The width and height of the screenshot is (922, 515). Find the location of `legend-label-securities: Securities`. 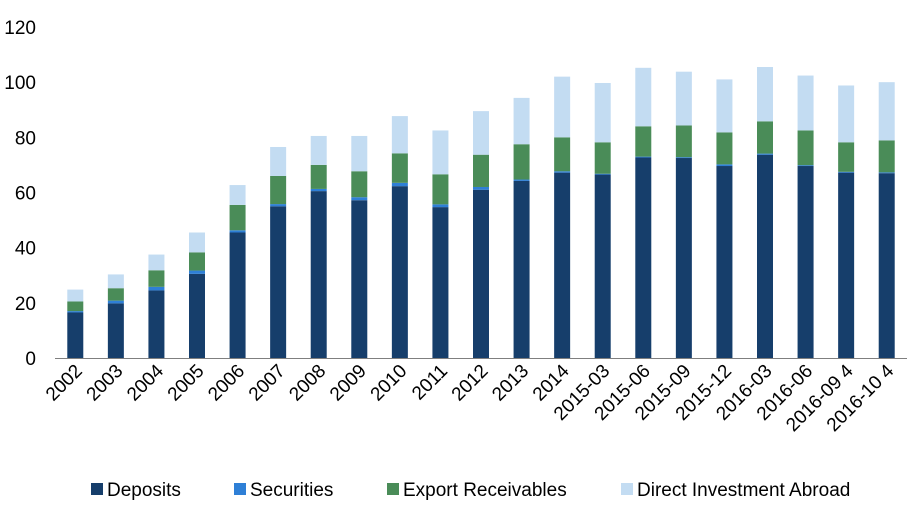

legend-label-securities: Securities is located at coordinates (291, 490).